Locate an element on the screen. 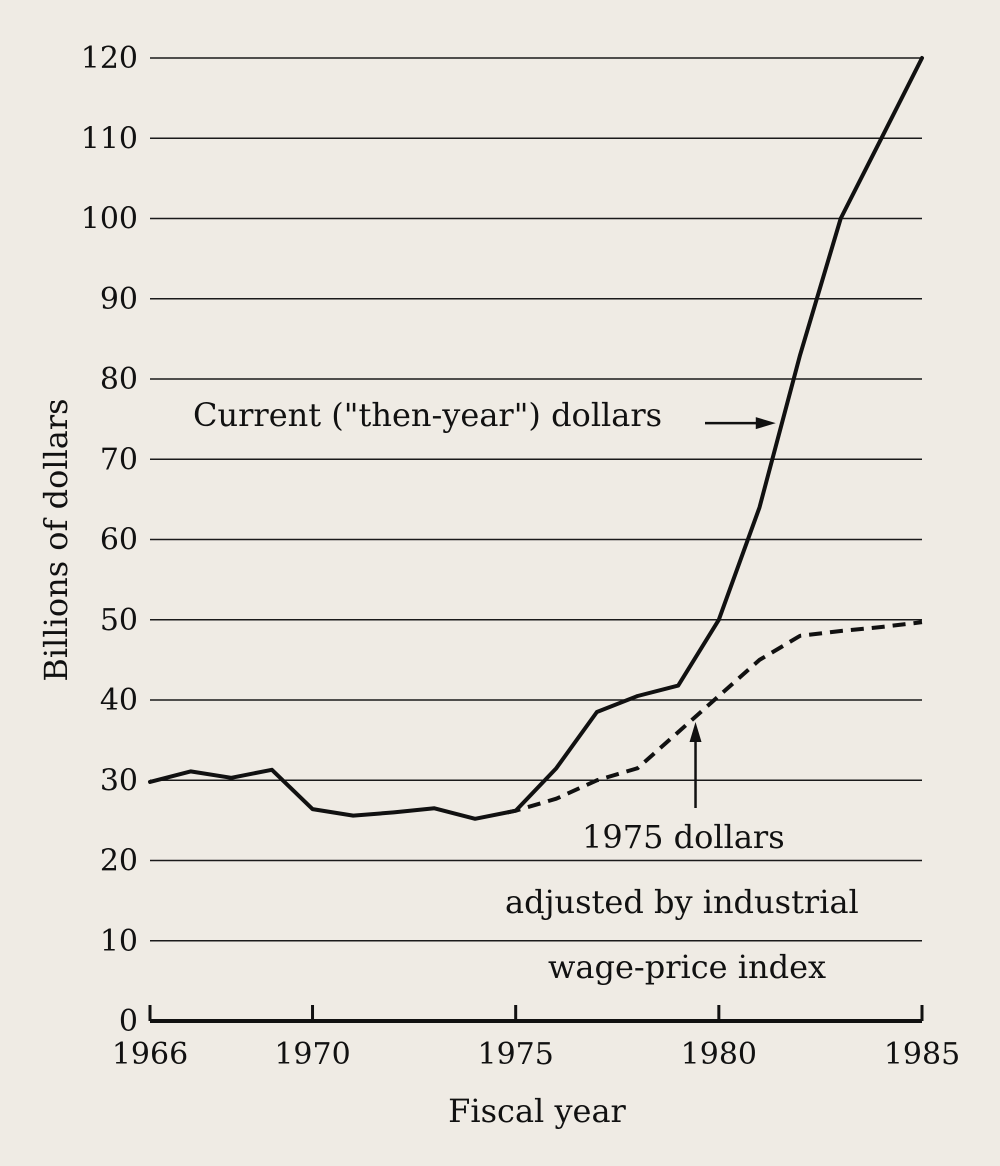  real-dollars-annotation-line3: wage-price index is located at coordinates (687, 967).